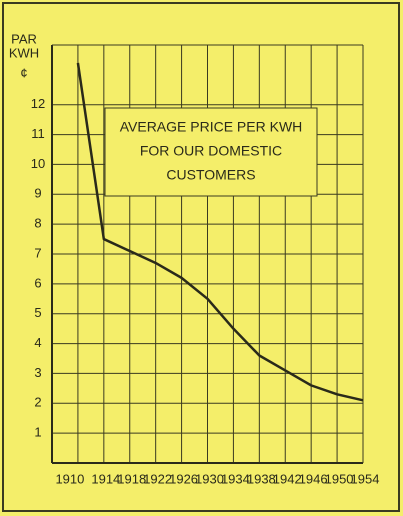 Image resolution: width=403 pixels, height=516 pixels. I want to click on y-tick-label: 10, so click(38, 163).